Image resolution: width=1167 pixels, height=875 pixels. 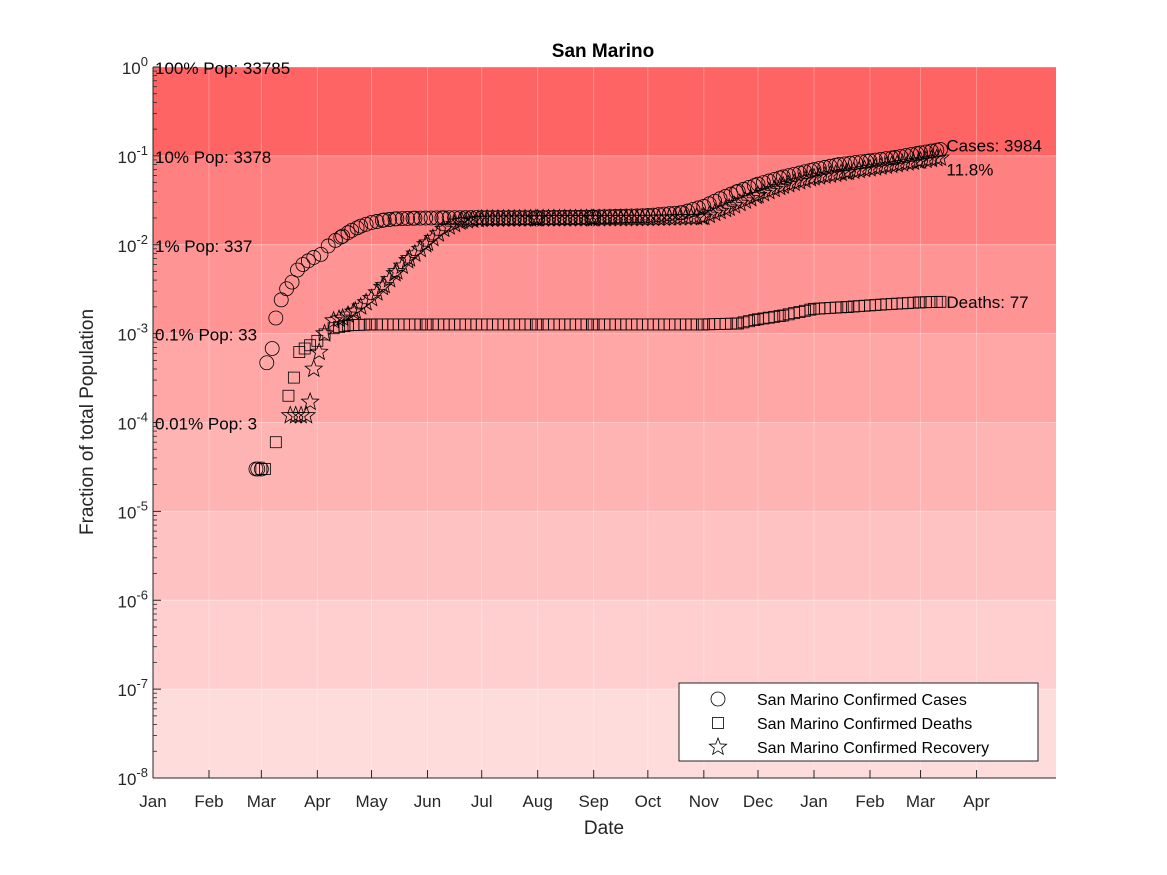 What do you see at coordinates (538, 801) in the screenshot?
I see `x-tick-label: Aug` at bounding box center [538, 801].